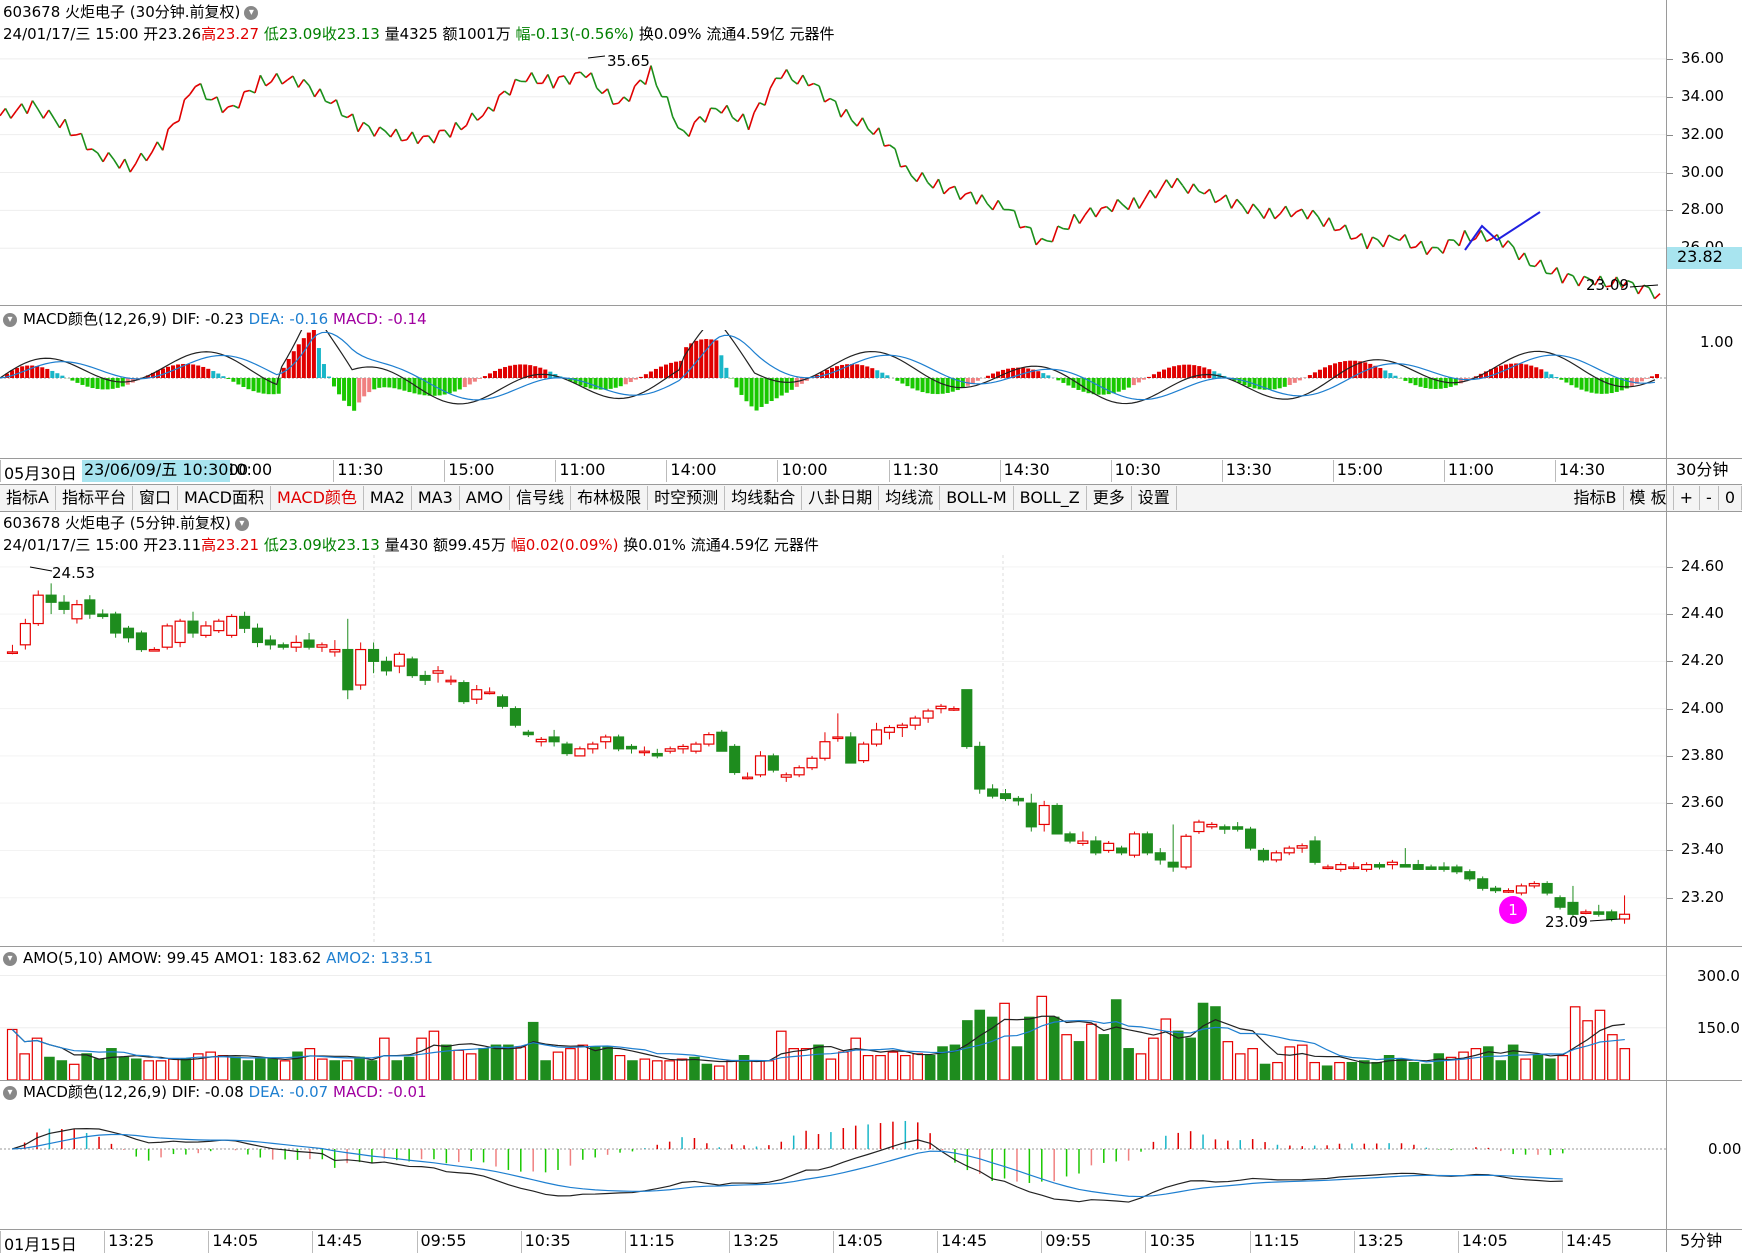  Describe the element at coordinates (126, 523) in the screenshot. I see `main-chart-title: 603678 火炬电子 (5分钟.前复权)▾` at that location.